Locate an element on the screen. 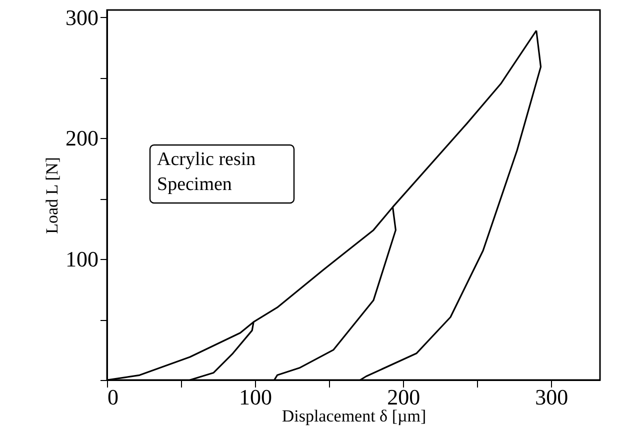 Image resolution: width=635 pixels, height=443 pixels. x-tick-label: 200 is located at coordinates (403, 397).